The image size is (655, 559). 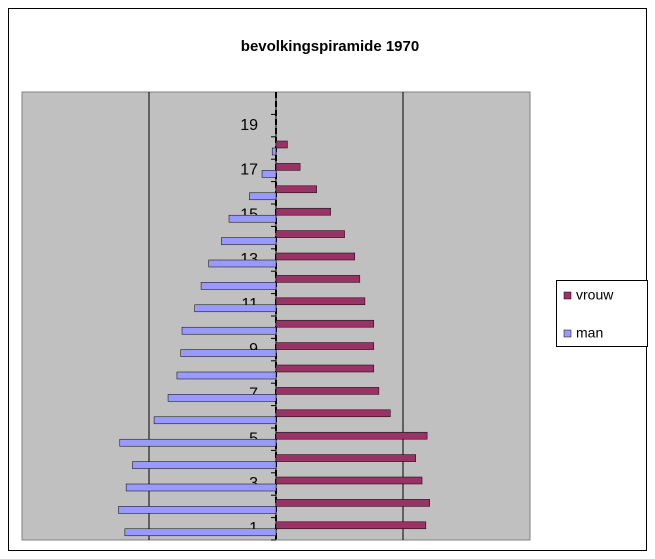 What do you see at coordinates (602, 313) in the screenshot?
I see `legend` at bounding box center [602, 313].